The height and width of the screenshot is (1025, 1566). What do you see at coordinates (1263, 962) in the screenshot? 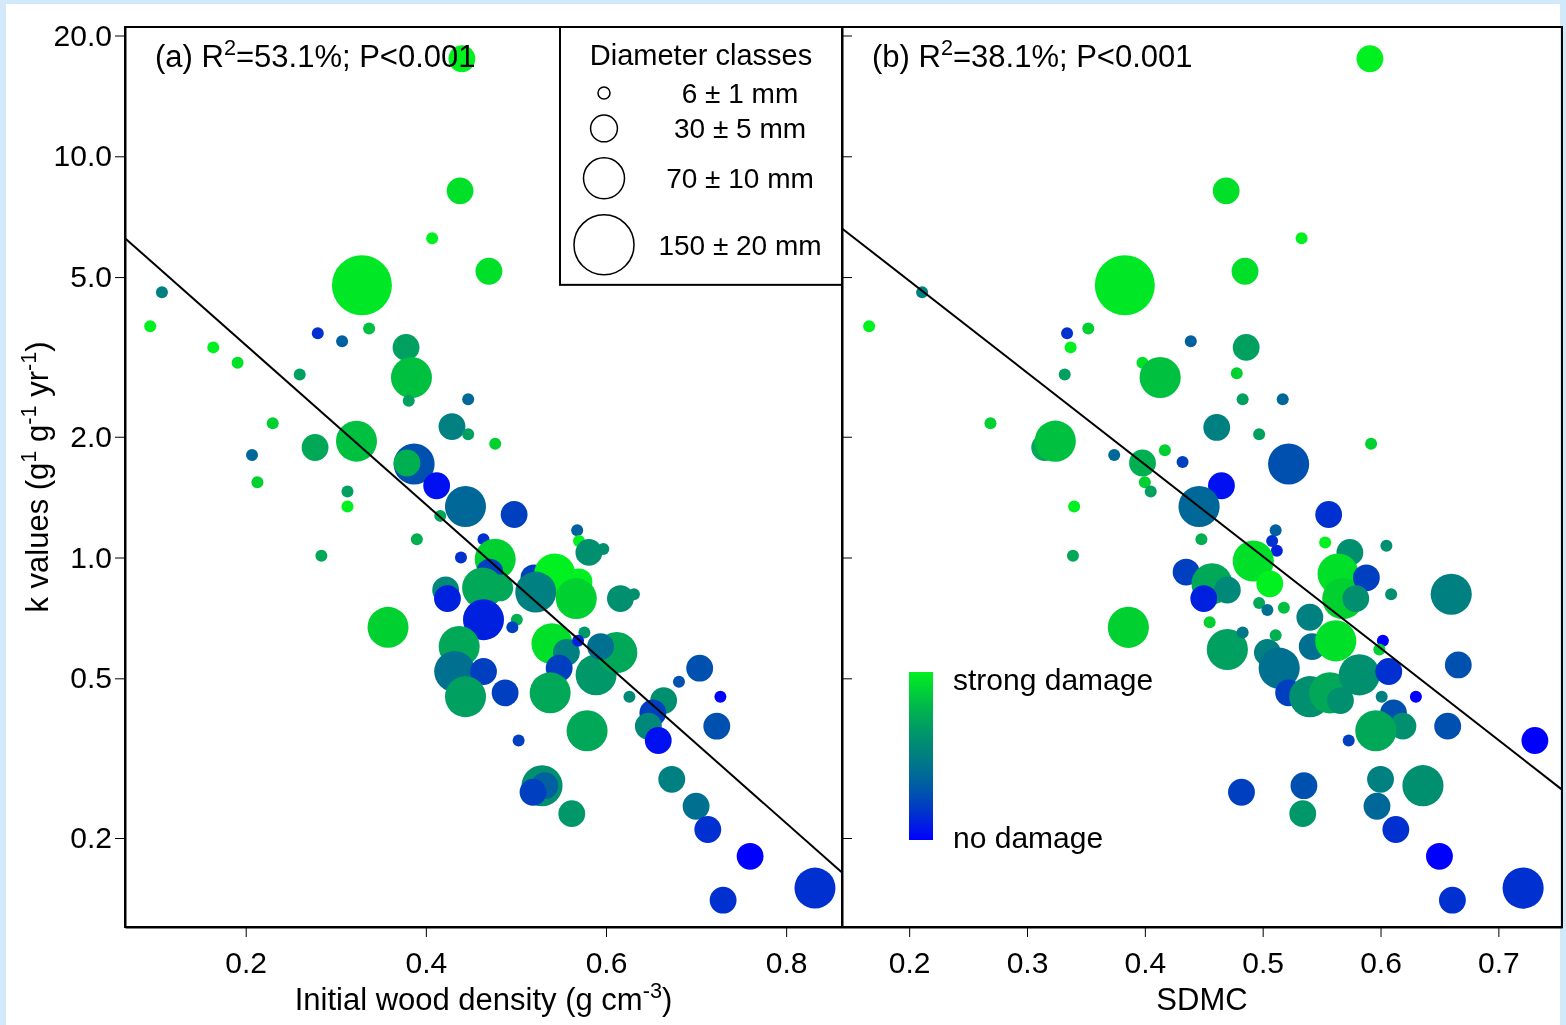
I see `x-tick-label: 0.5` at bounding box center [1263, 962].